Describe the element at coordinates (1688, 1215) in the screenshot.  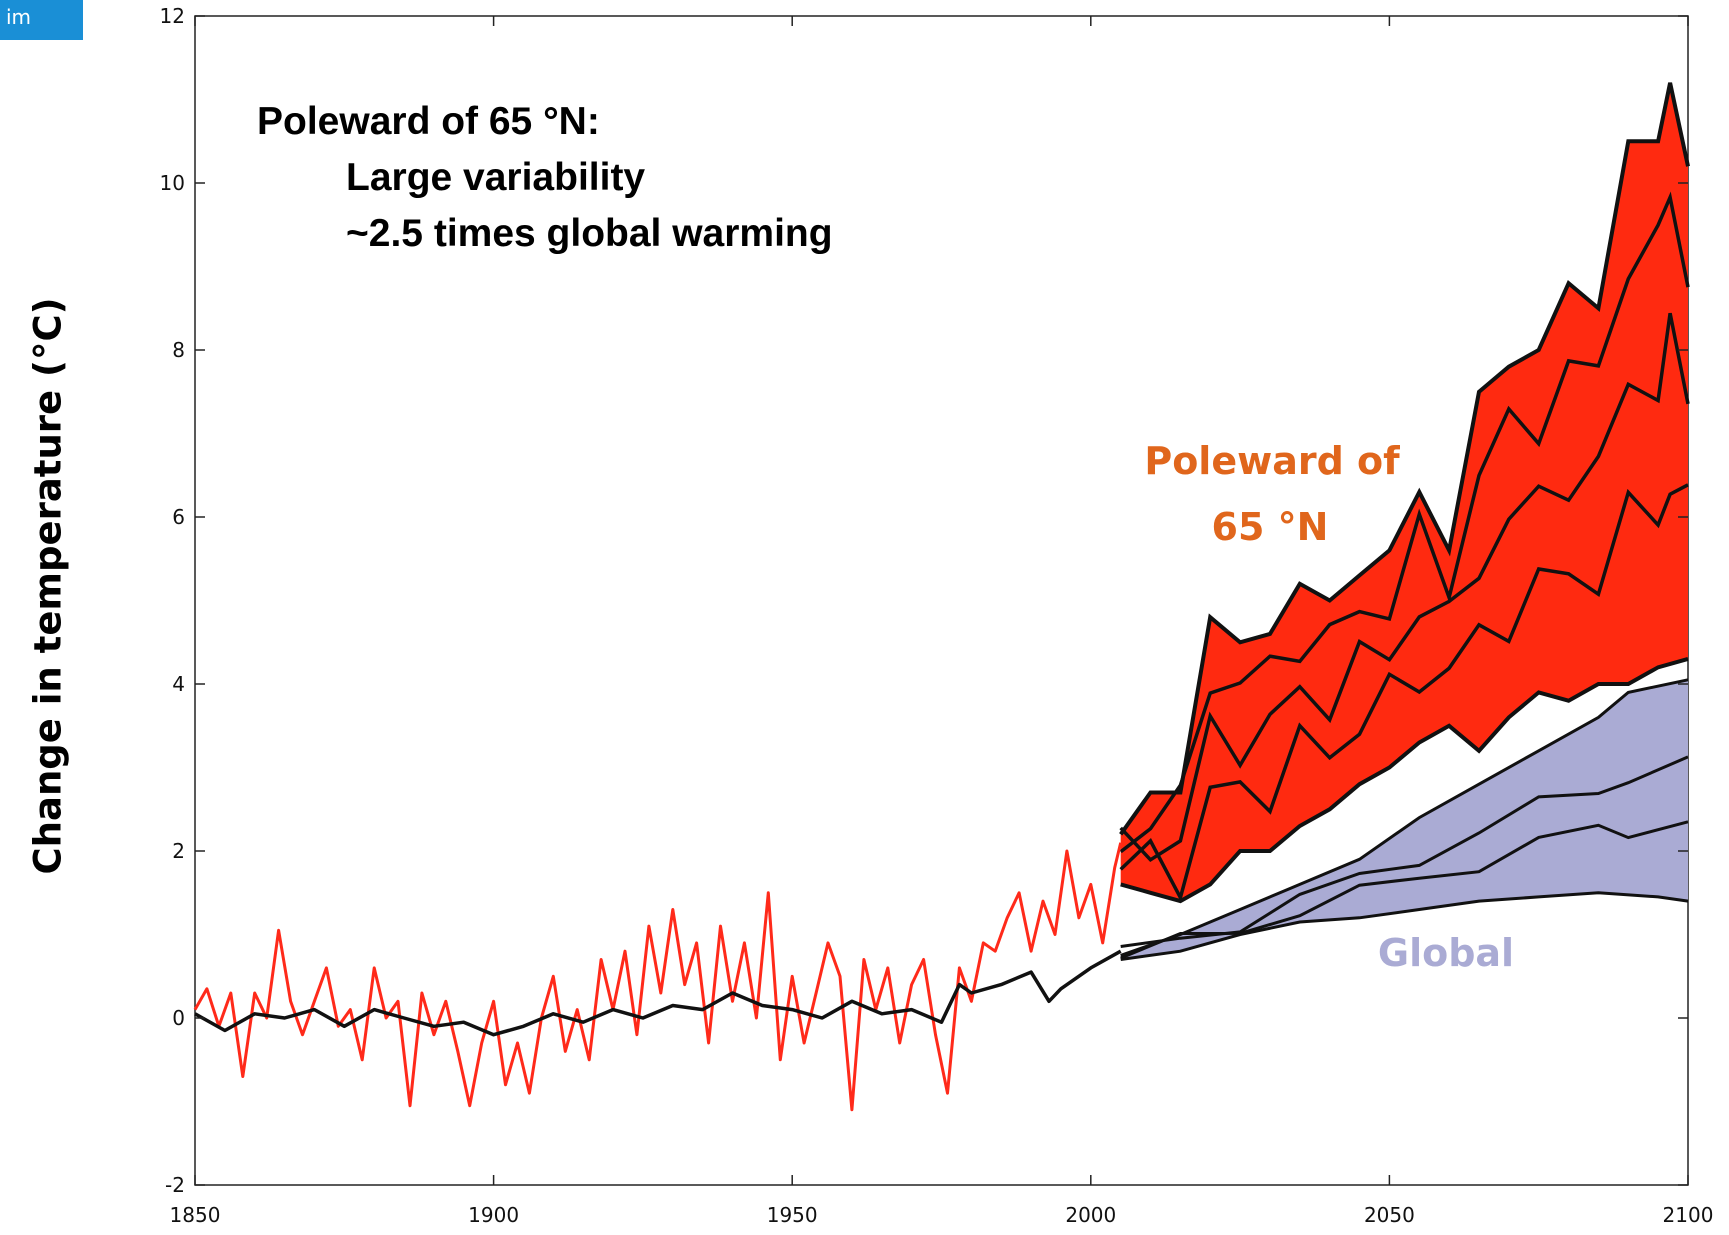
I see `x-tick-label-2100: 2100` at that location.